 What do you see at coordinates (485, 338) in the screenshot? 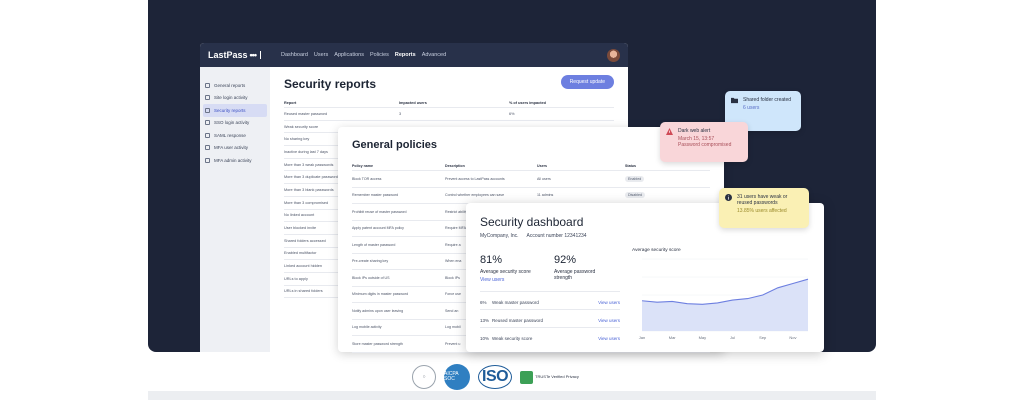
I see `stat-percent: 10%` at bounding box center [485, 338].